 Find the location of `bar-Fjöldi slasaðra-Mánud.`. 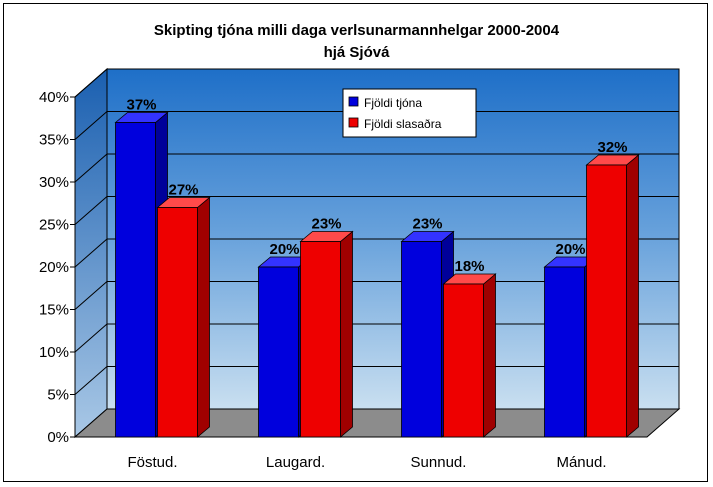

bar-Fjöldi slasaðra-Mánud. is located at coordinates (612, 296).